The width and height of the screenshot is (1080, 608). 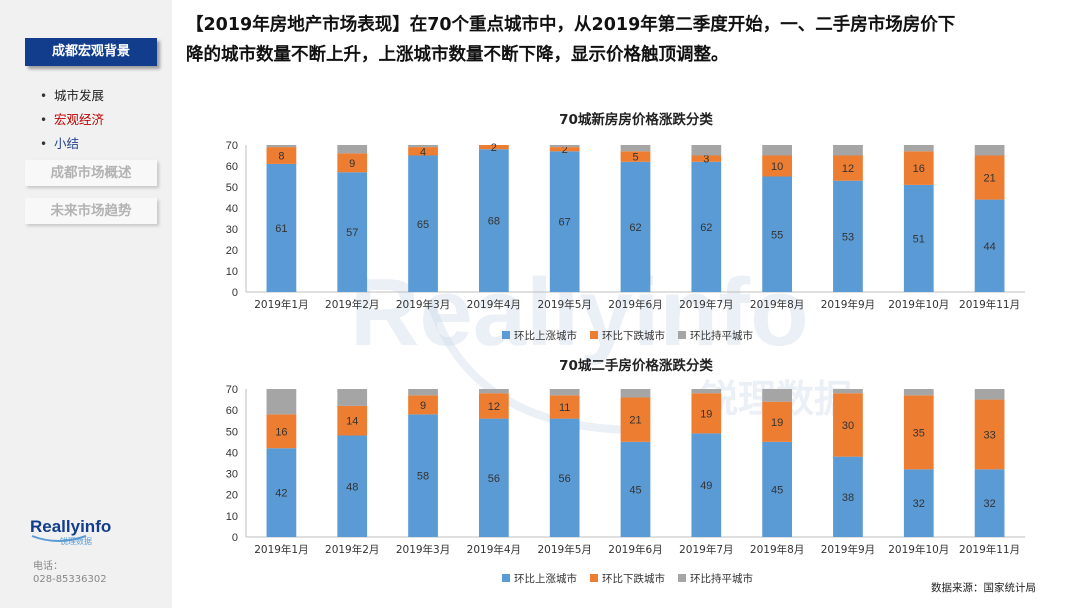 I want to click on data-label: 61, so click(x=281, y=229).